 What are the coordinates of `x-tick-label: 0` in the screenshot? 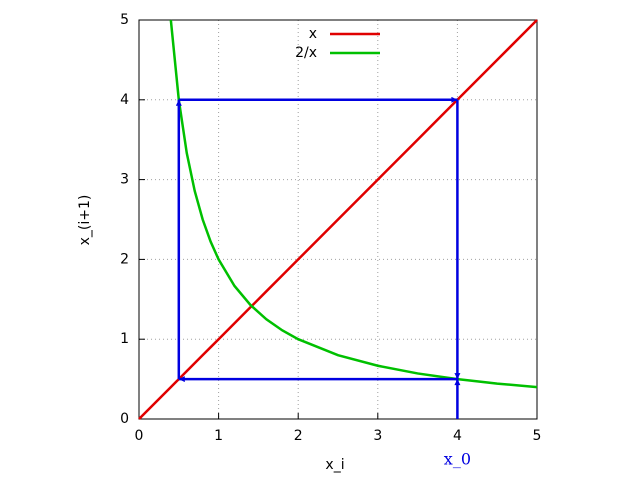 It's located at (139, 436).